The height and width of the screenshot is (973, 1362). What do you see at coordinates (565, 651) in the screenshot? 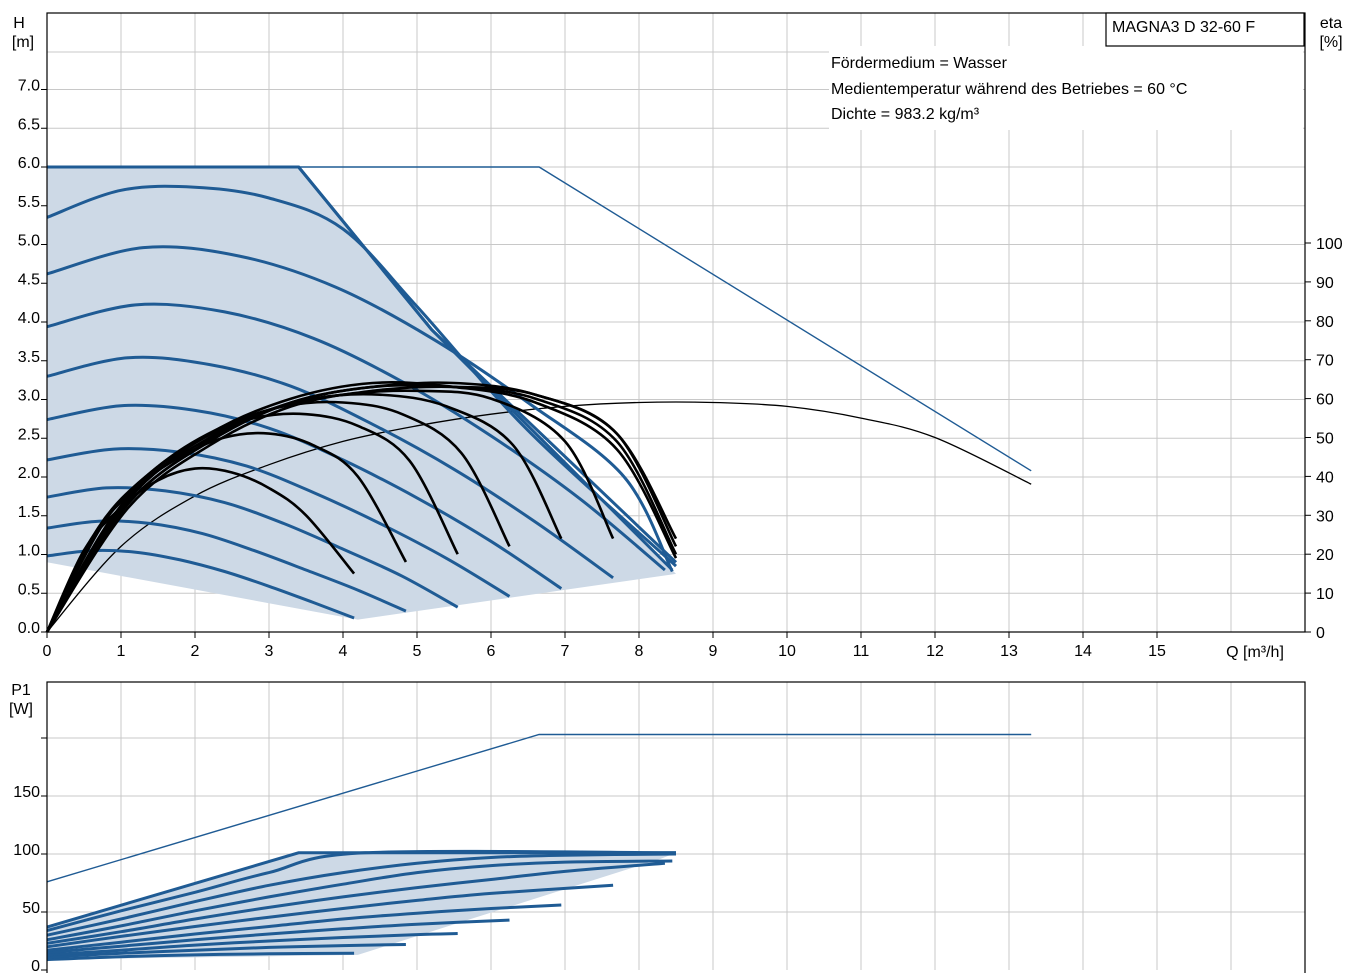
I see `x-tick-label: 7` at bounding box center [565, 651].